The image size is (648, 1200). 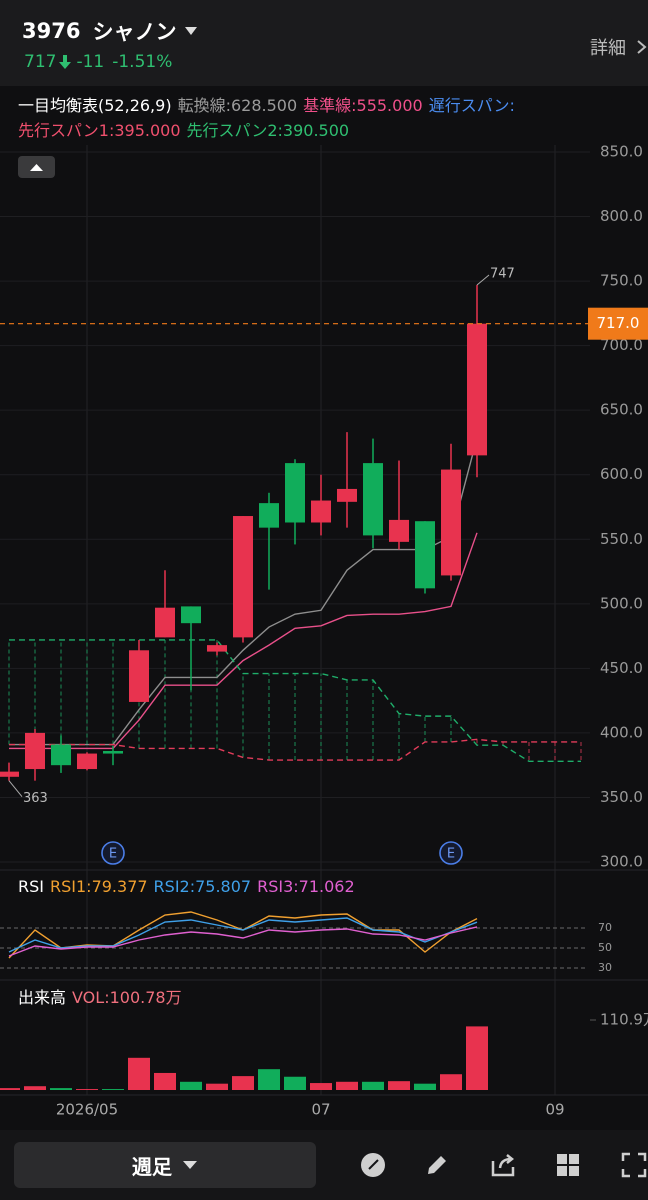 I want to click on y-tick-label: 800.0, so click(x=621, y=216).